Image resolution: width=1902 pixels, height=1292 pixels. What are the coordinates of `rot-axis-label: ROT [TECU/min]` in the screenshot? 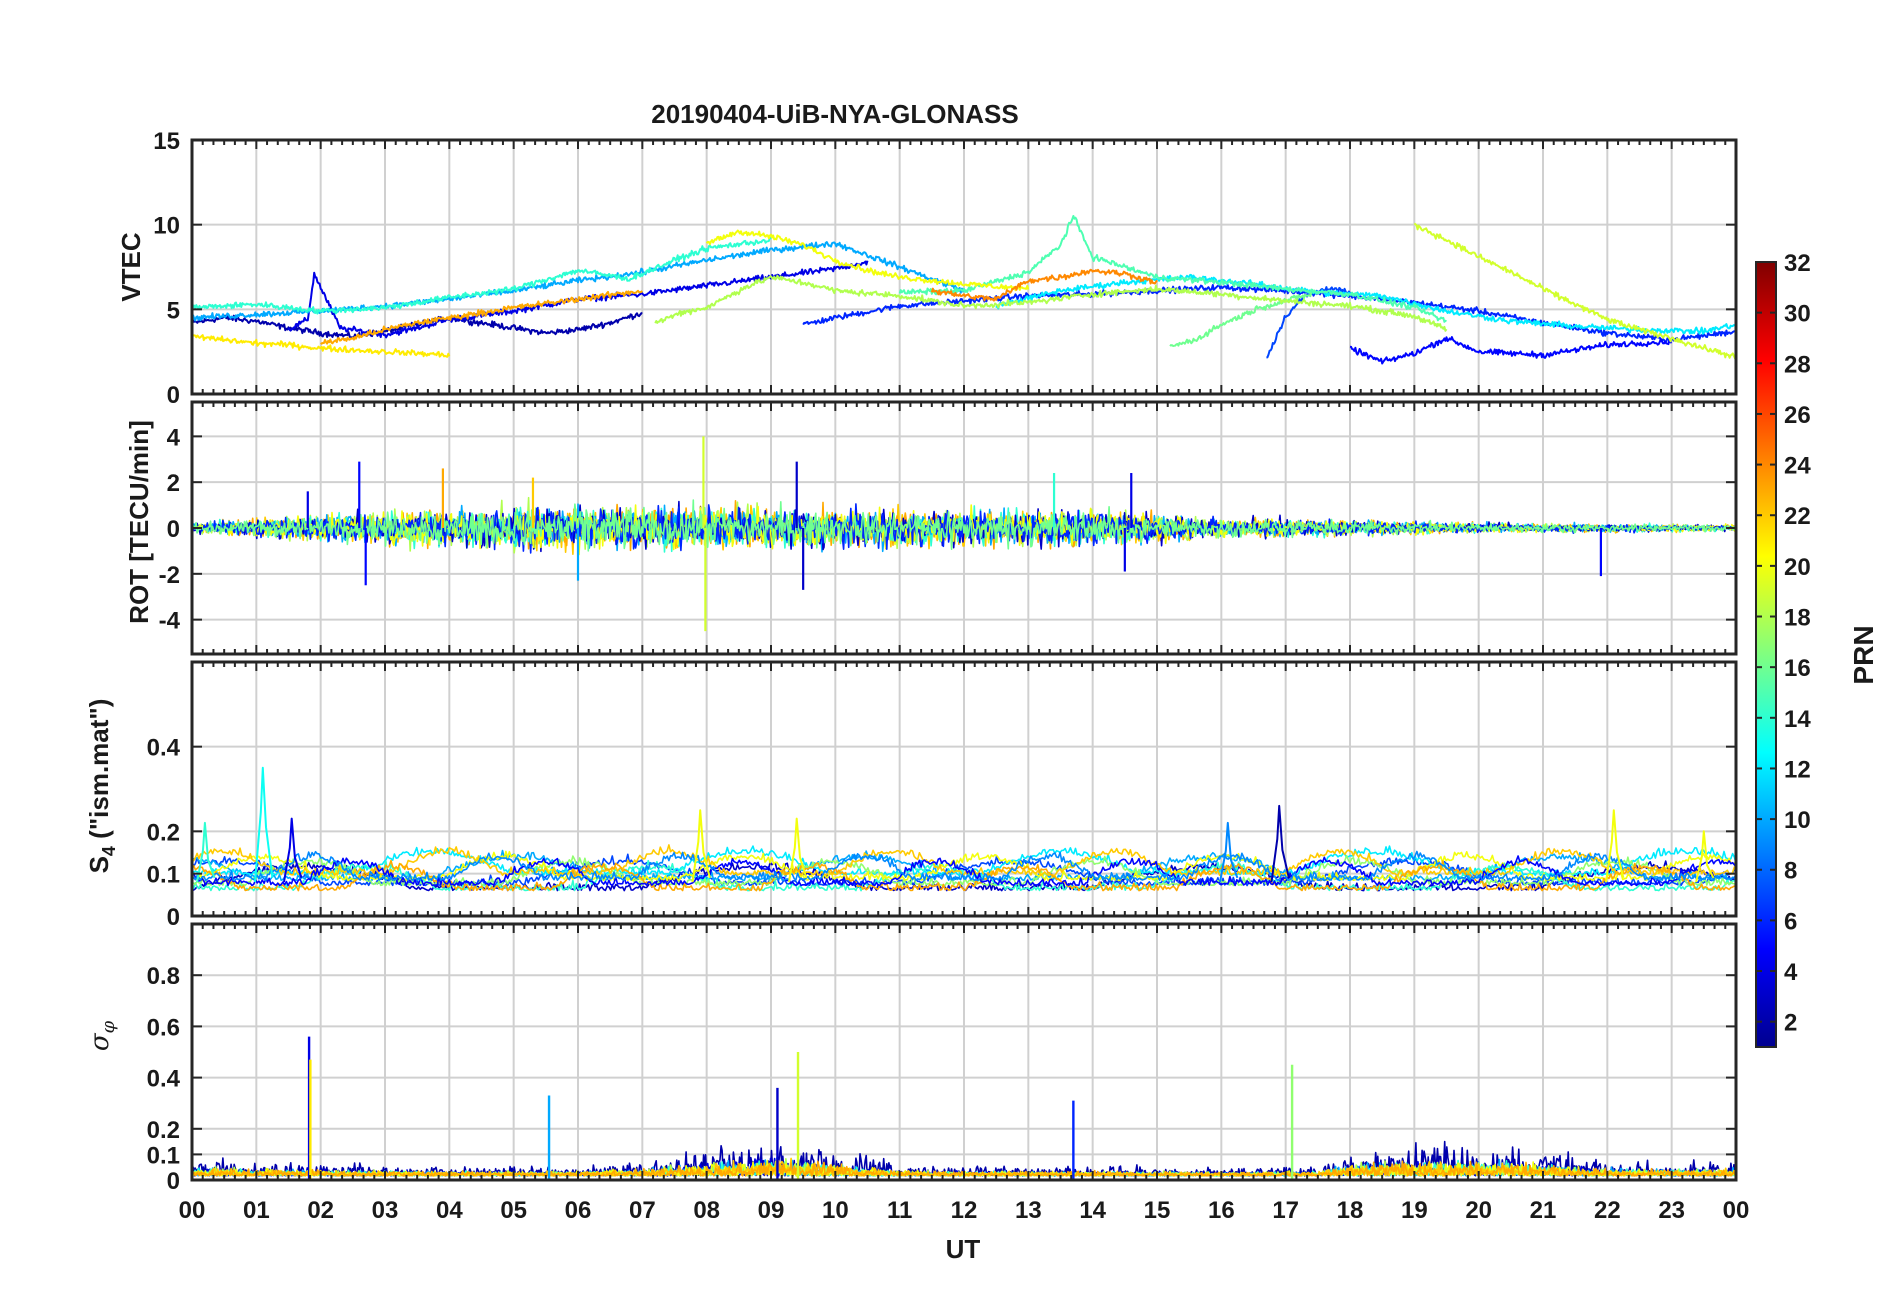 It's located at (139, 522).